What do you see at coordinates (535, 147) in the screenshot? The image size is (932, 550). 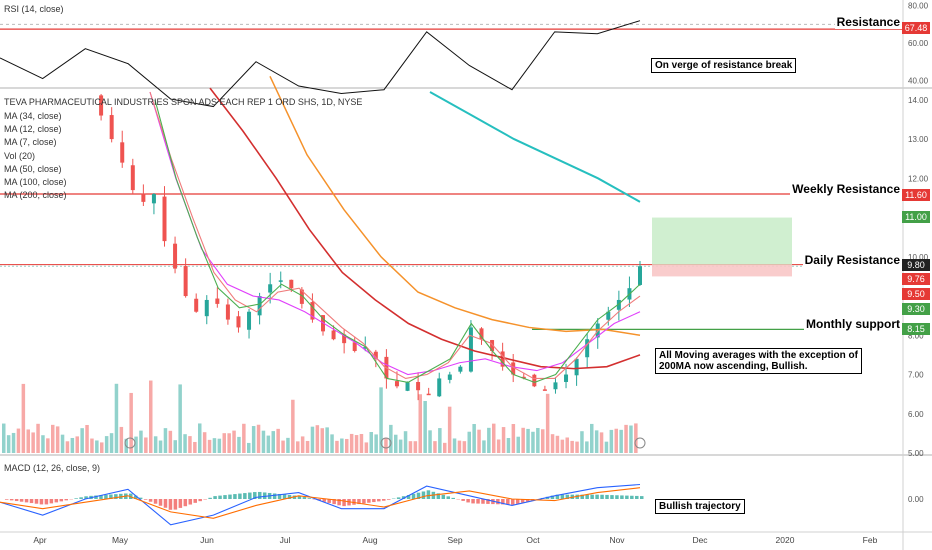 I see `ma200-line` at bounding box center [535, 147].